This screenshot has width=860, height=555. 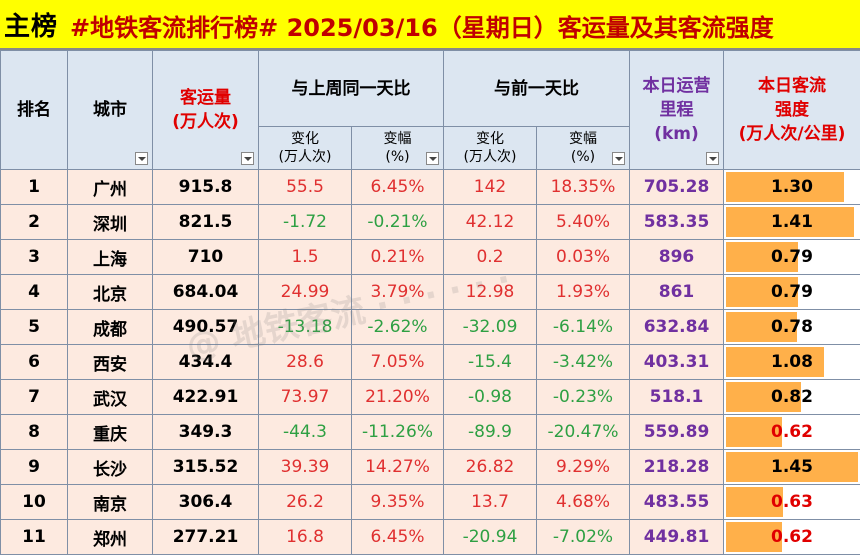 I want to click on intensity-value: 1.30, so click(x=792, y=187).